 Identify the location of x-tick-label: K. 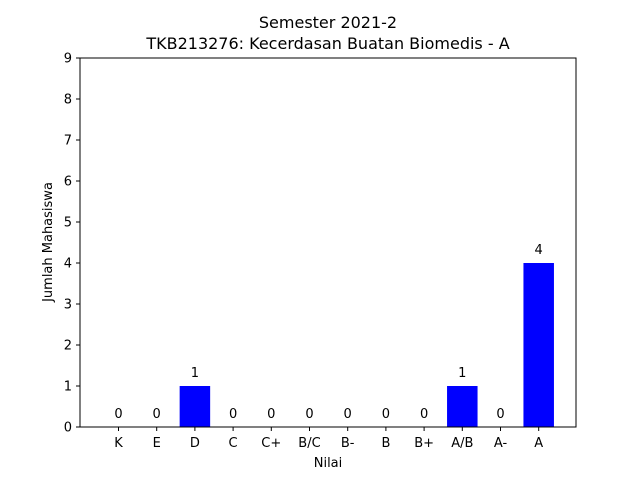
(118, 443).